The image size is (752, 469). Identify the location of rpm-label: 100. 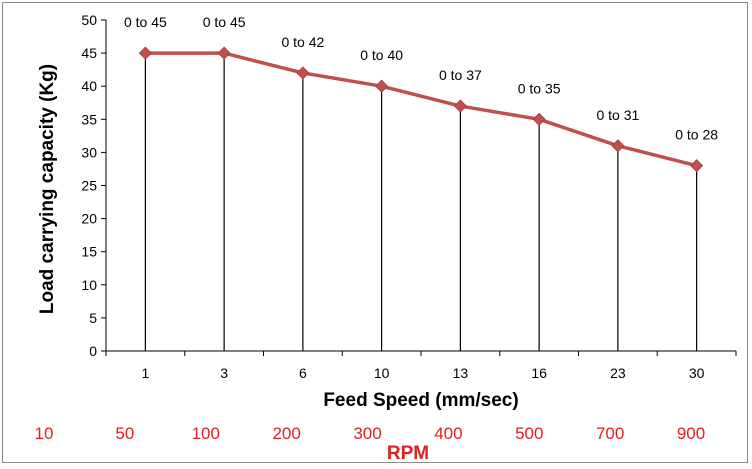
(206, 433).